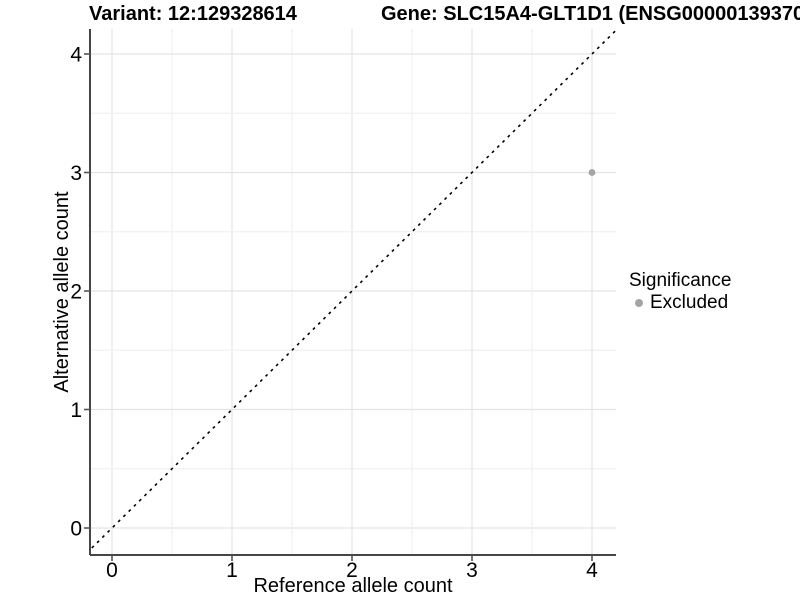  What do you see at coordinates (689, 302) in the screenshot?
I see `legend-item-label: Excluded` at bounding box center [689, 302].